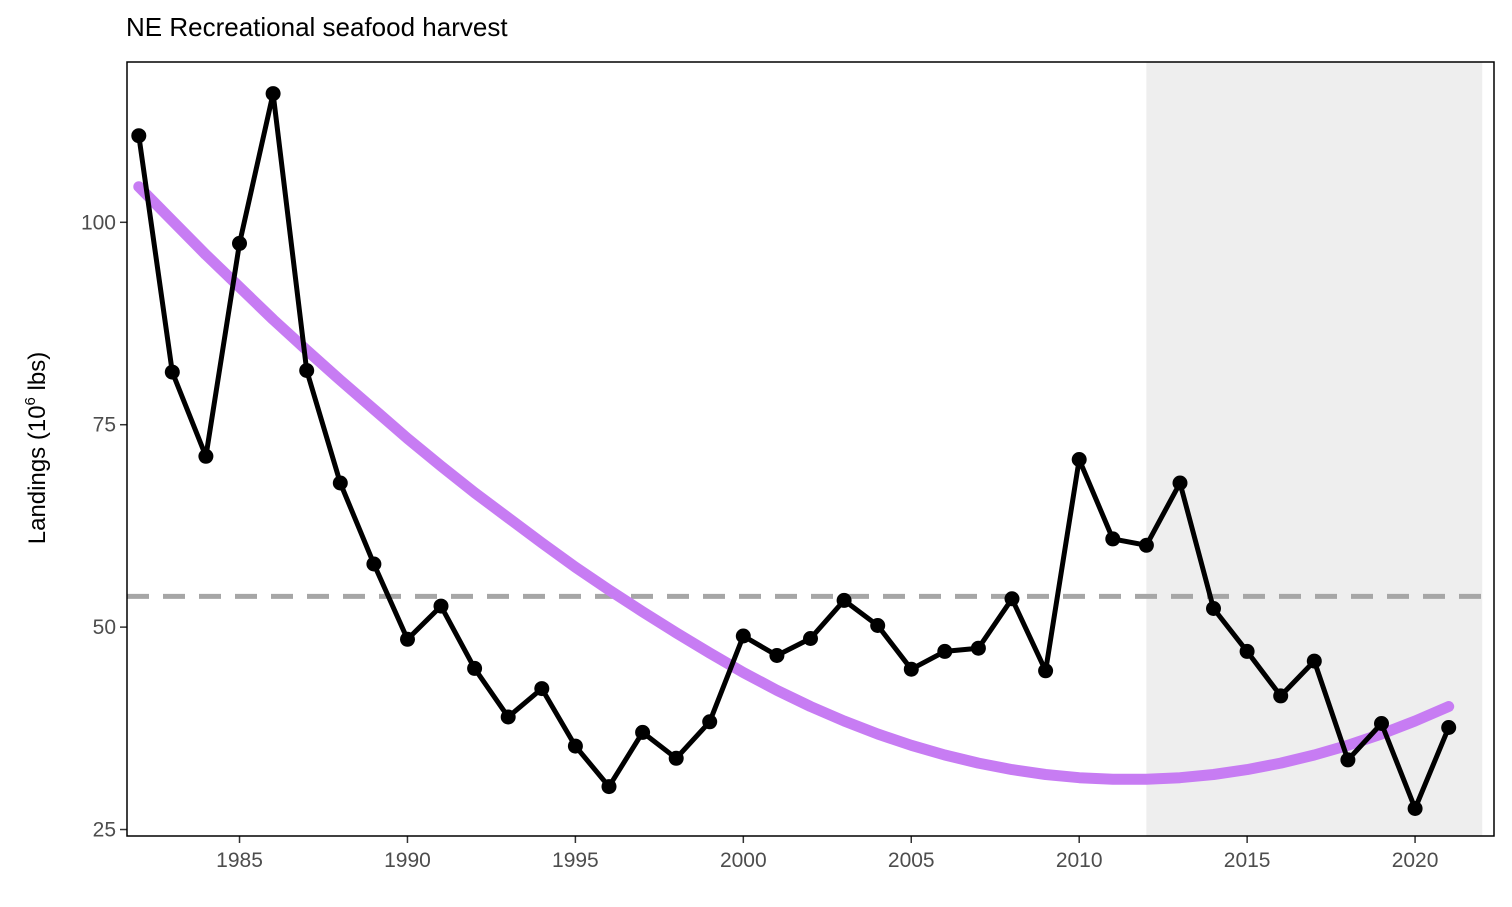  What do you see at coordinates (104, 627) in the screenshot?
I see `y-tick-label: 50` at bounding box center [104, 627].